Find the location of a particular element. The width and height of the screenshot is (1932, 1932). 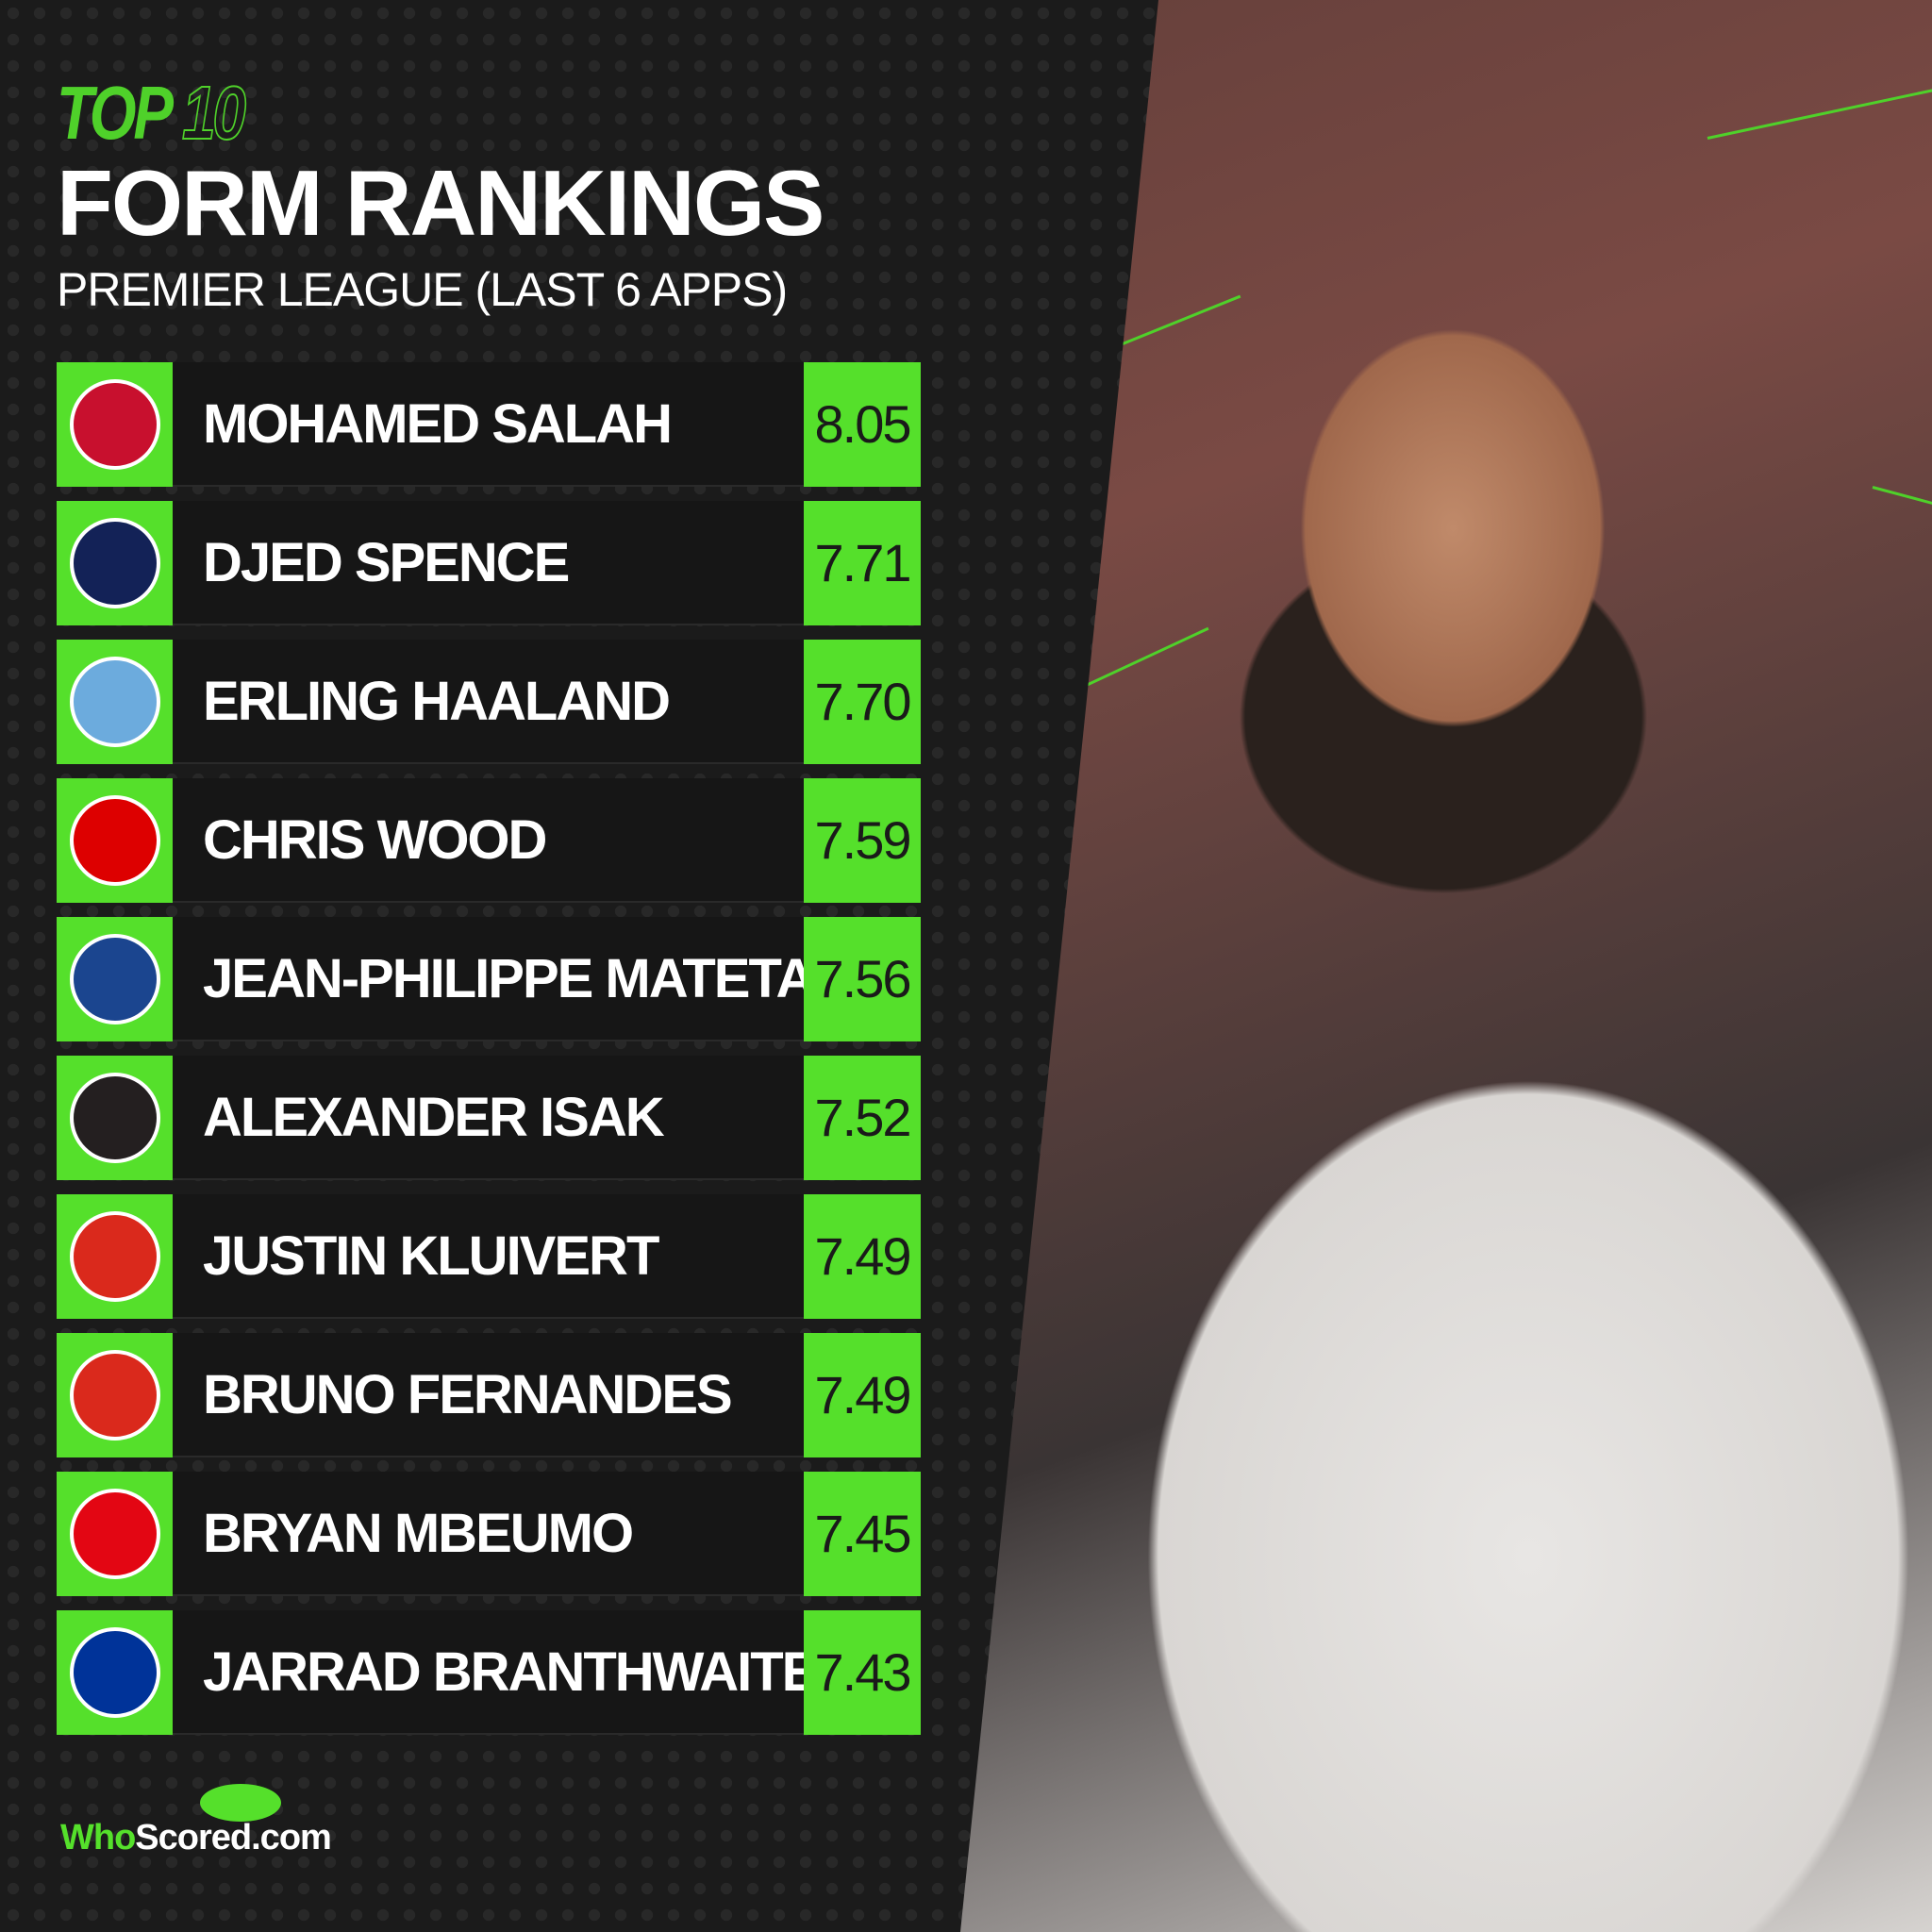

player-name: BRUNO FERNANDES is located at coordinates (468, 1395).